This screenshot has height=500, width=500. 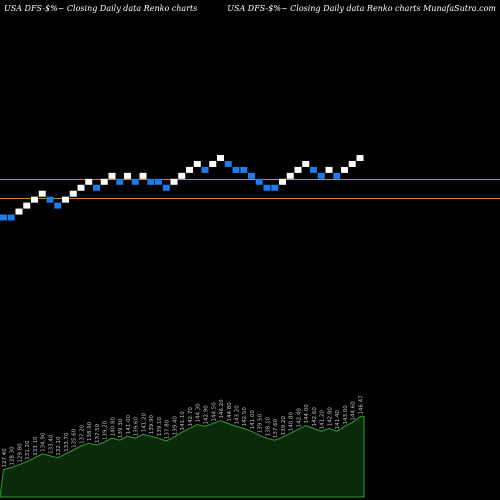 I want to click on volume-fill, so click(x=182, y=457).